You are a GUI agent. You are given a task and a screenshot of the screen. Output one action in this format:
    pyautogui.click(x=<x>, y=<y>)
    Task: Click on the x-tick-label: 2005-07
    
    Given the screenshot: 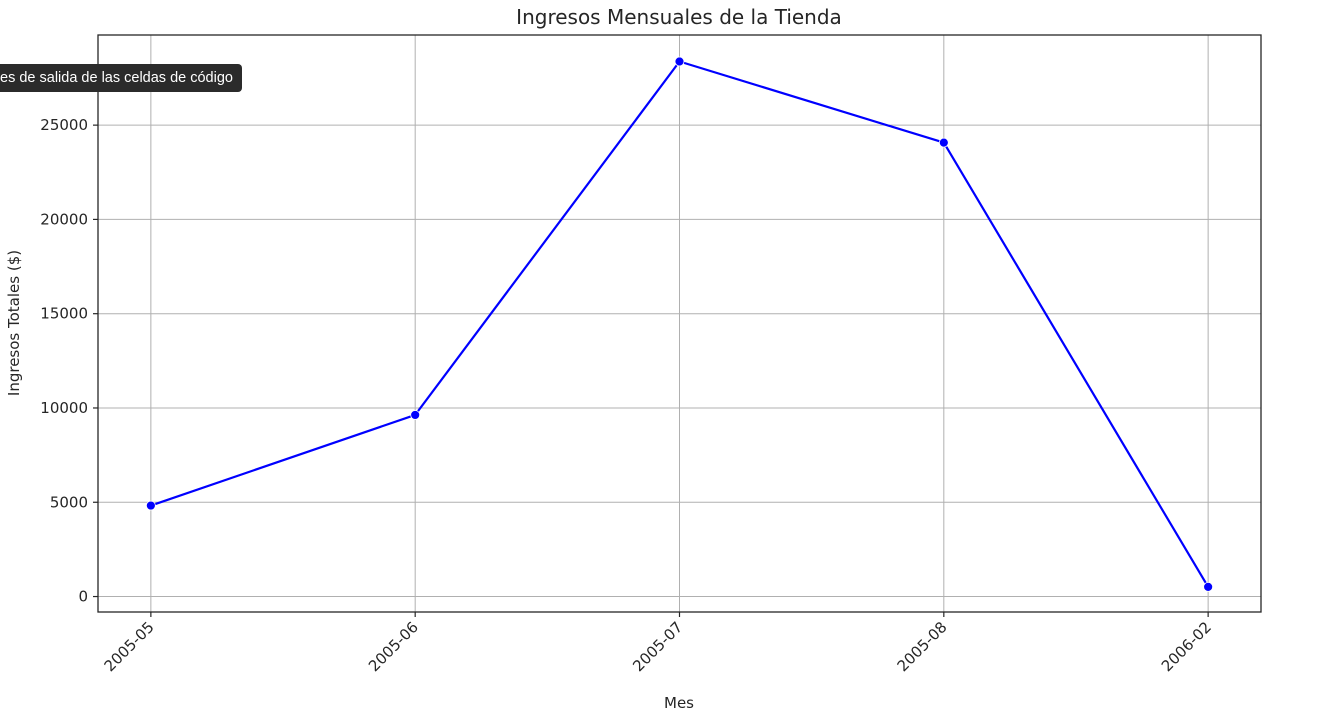 What is the action you would take?
    pyautogui.click(x=657, y=646)
    